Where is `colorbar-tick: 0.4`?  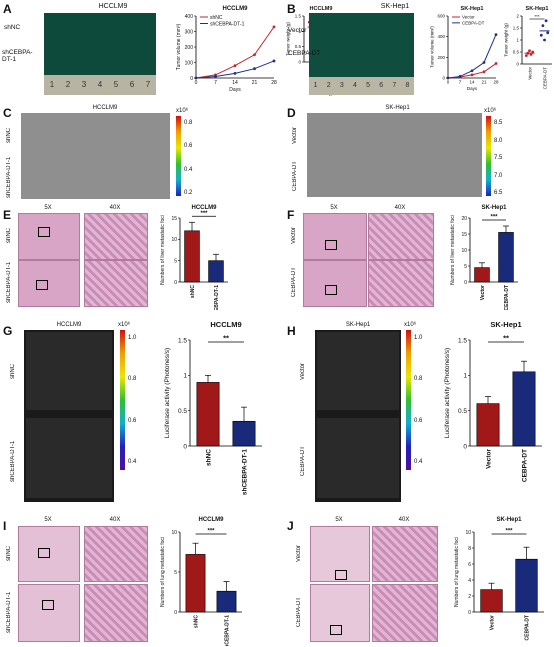
colorbar-tick: 0.4 is located at coordinates (188, 169).